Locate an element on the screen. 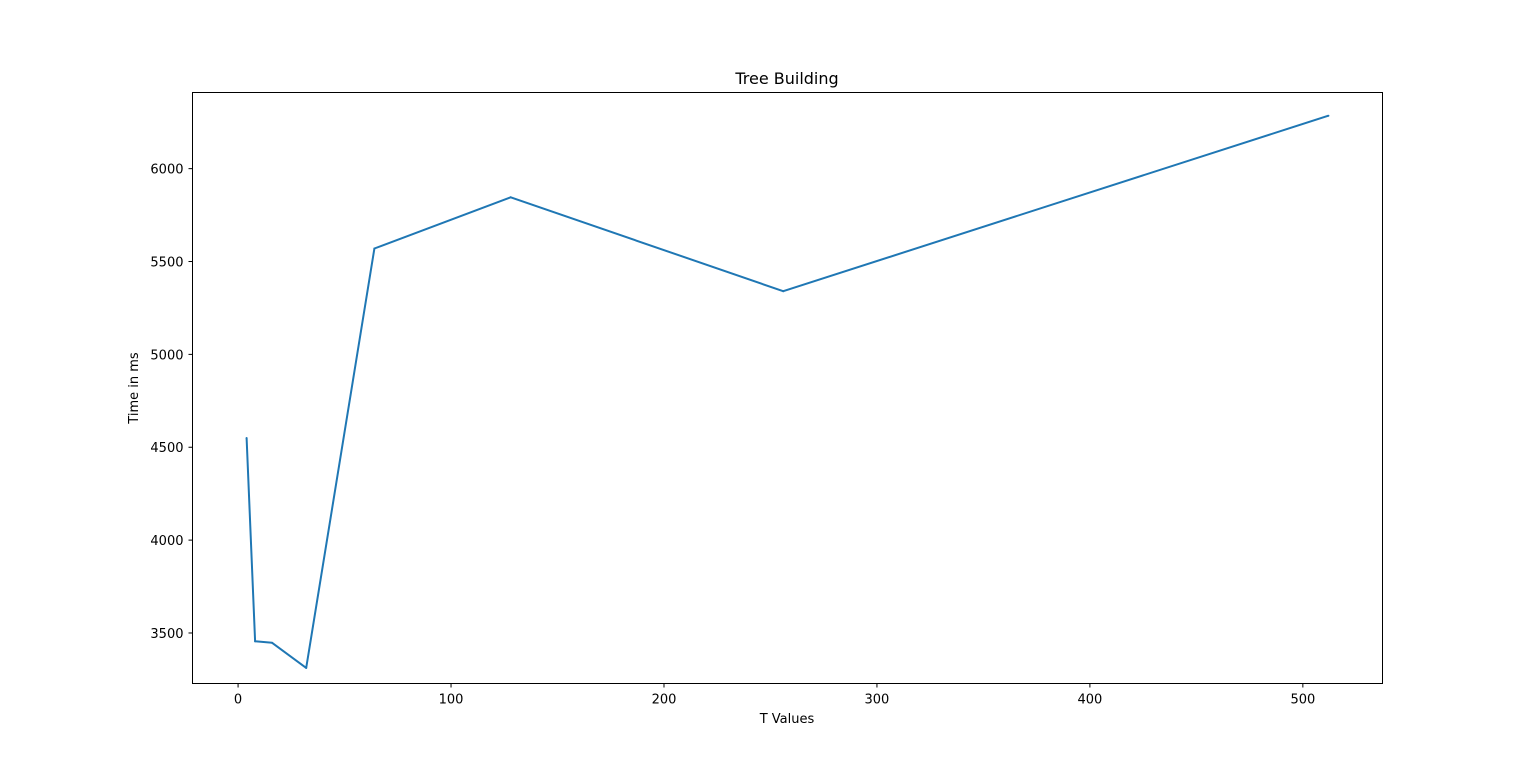 The height and width of the screenshot is (767, 1536). x-axis-label: T Values is located at coordinates (787, 719).